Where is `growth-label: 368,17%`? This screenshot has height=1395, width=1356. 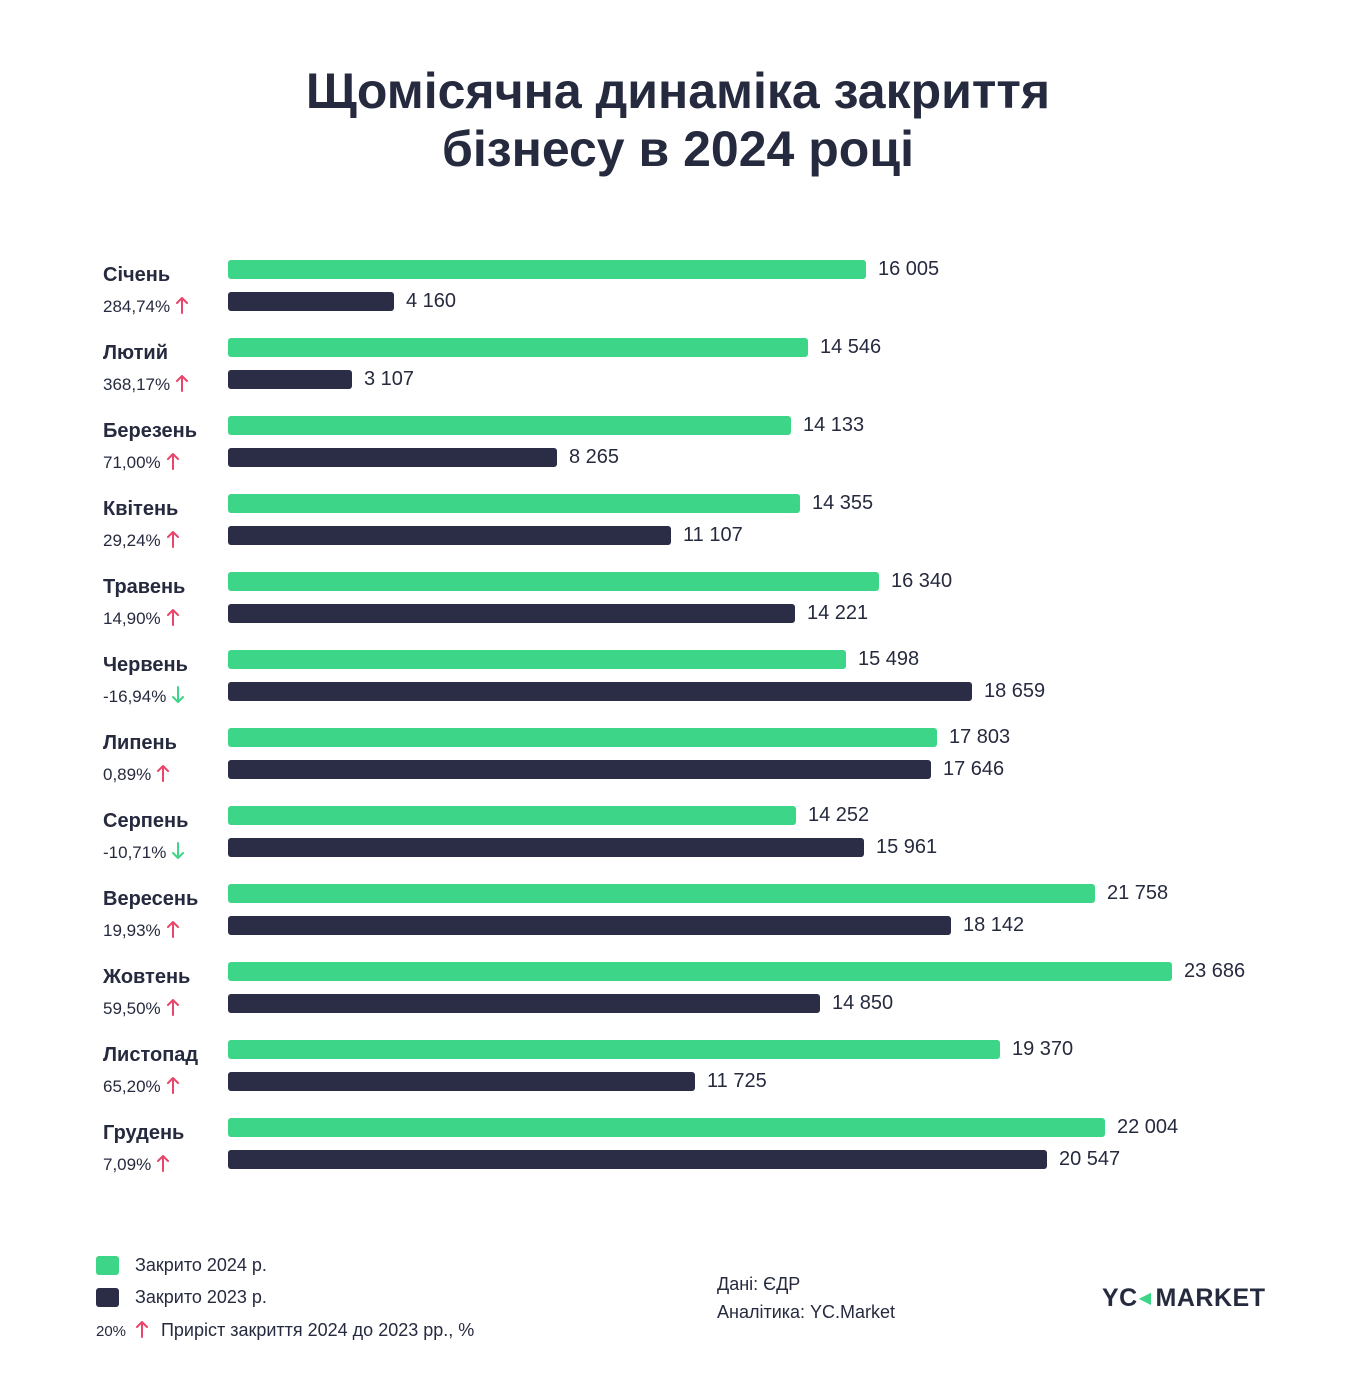
growth-label: 368,17% is located at coordinates (146, 385).